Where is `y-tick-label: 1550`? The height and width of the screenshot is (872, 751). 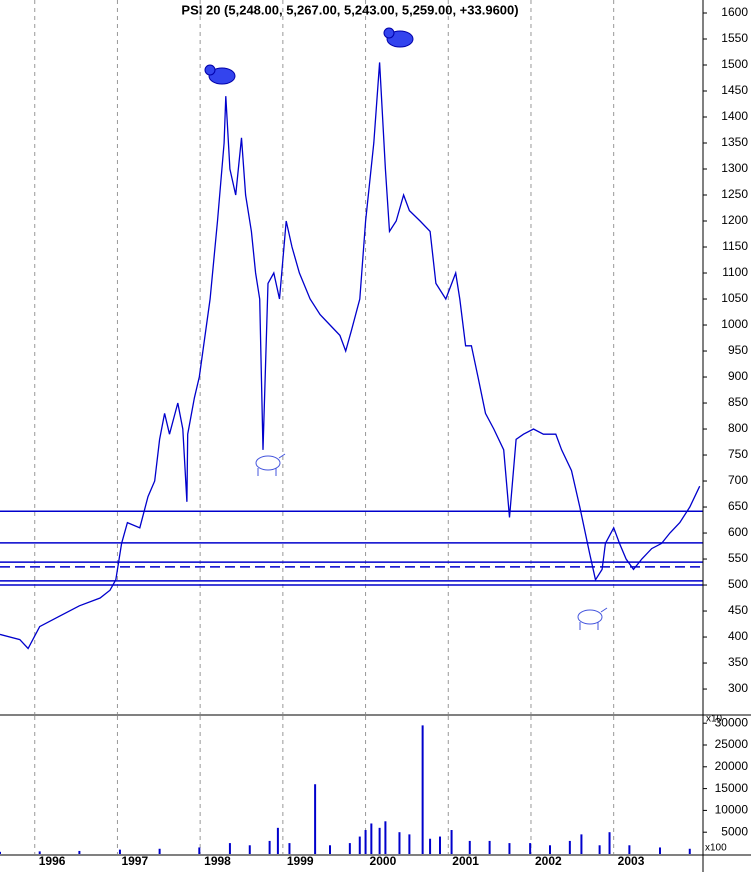
y-tick-label: 1550 is located at coordinates (734, 38).